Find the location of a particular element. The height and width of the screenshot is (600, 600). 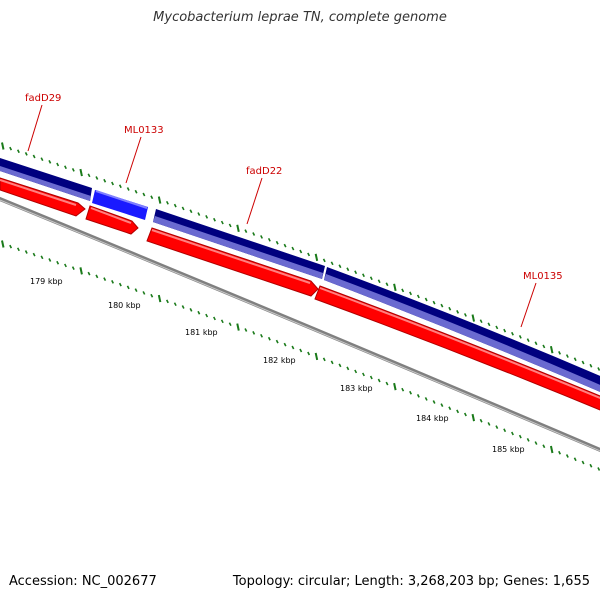

scale-label-184: 184 kbp is located at coordinates (432, 418).